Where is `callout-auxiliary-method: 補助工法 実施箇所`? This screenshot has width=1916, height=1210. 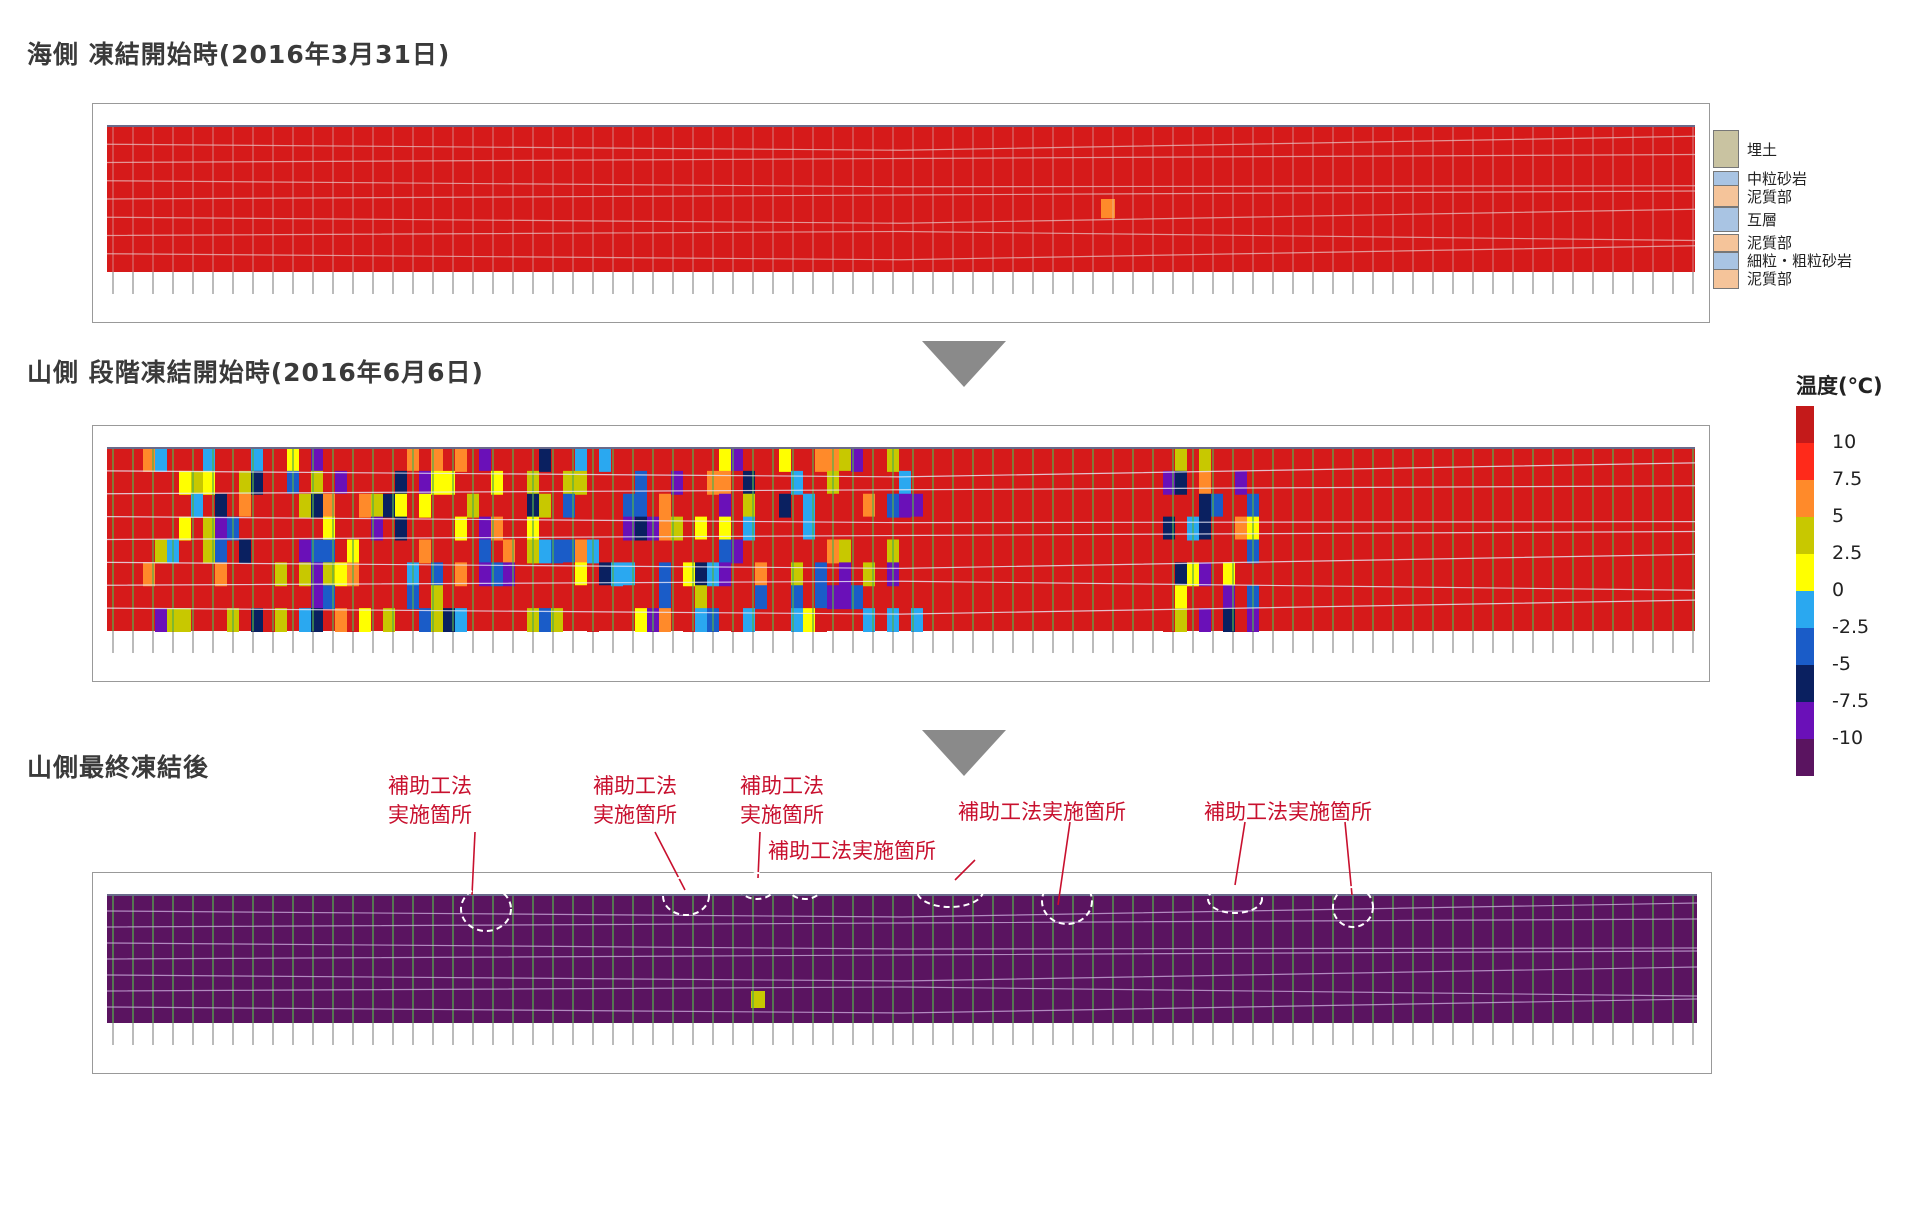
callout-auxiliary-method: 補助工法 実施箇所 is located at coordinates (635, 801).